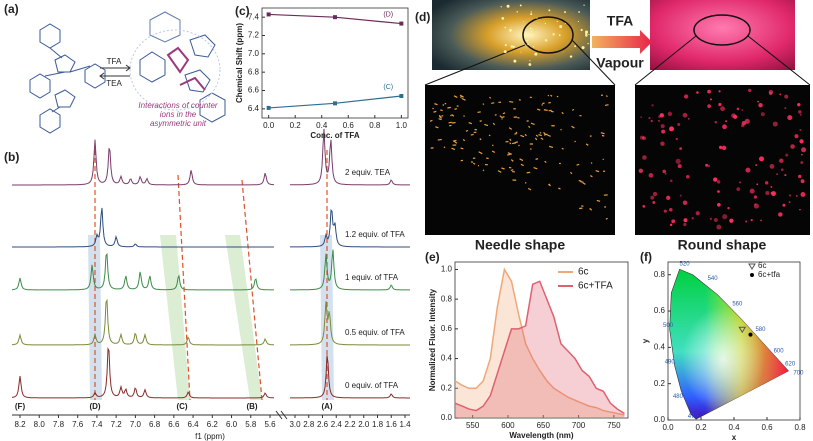 This screenshot has height=441, width=813. I want to click on series-label: (C), so click(388, 87).